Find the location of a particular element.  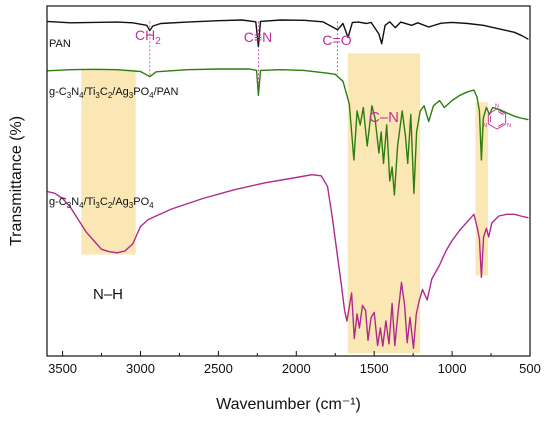

cyano-label: C≡N is located at coordinates (258, 37).